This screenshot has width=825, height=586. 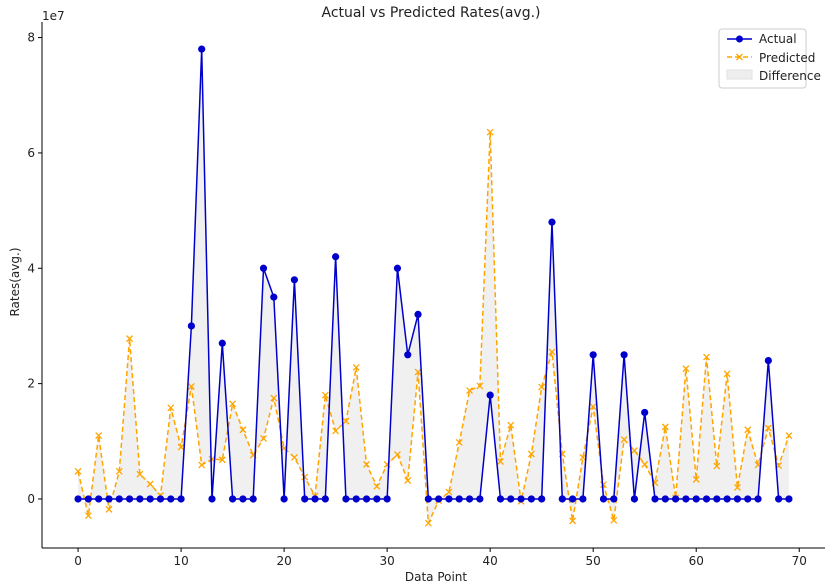 I want to click on legend-actual-label: Actual, so click(x=778, y=39).